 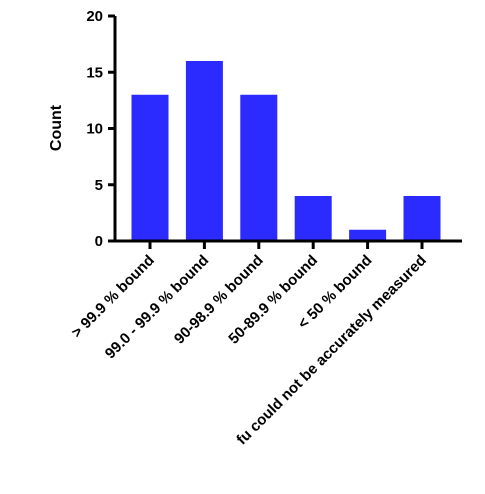 I want to click on y-tick-label: 10, so click(x=94, y=129).